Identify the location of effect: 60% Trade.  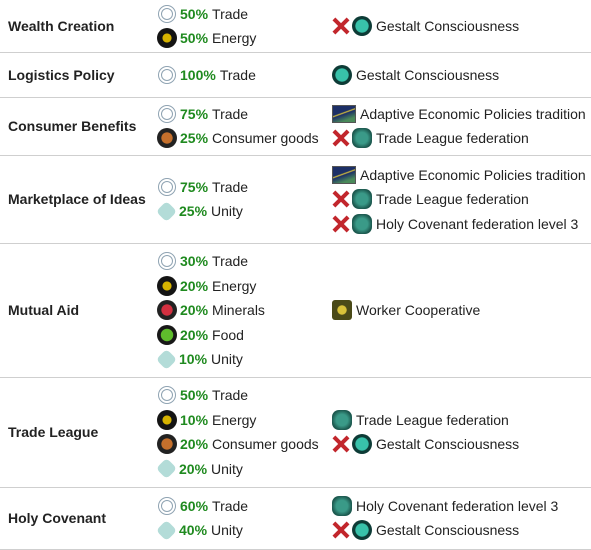
(242, 506).